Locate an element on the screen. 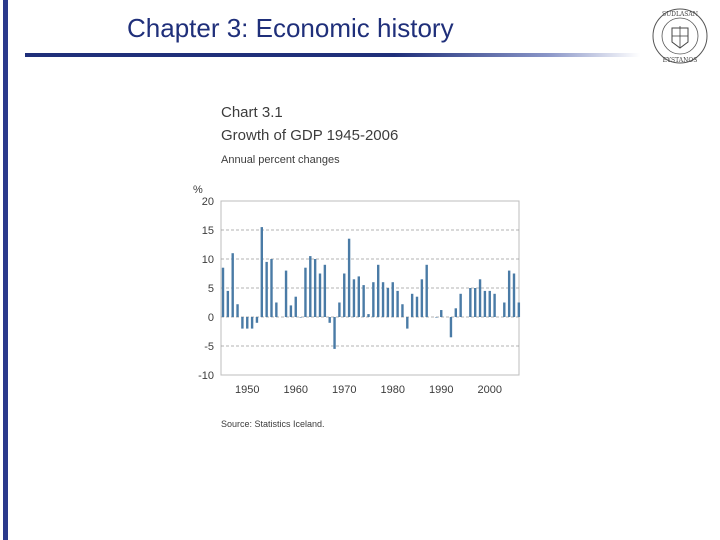 The image size is (720, 540). y-tick-label: 15 is located at coordinates (208, 231).